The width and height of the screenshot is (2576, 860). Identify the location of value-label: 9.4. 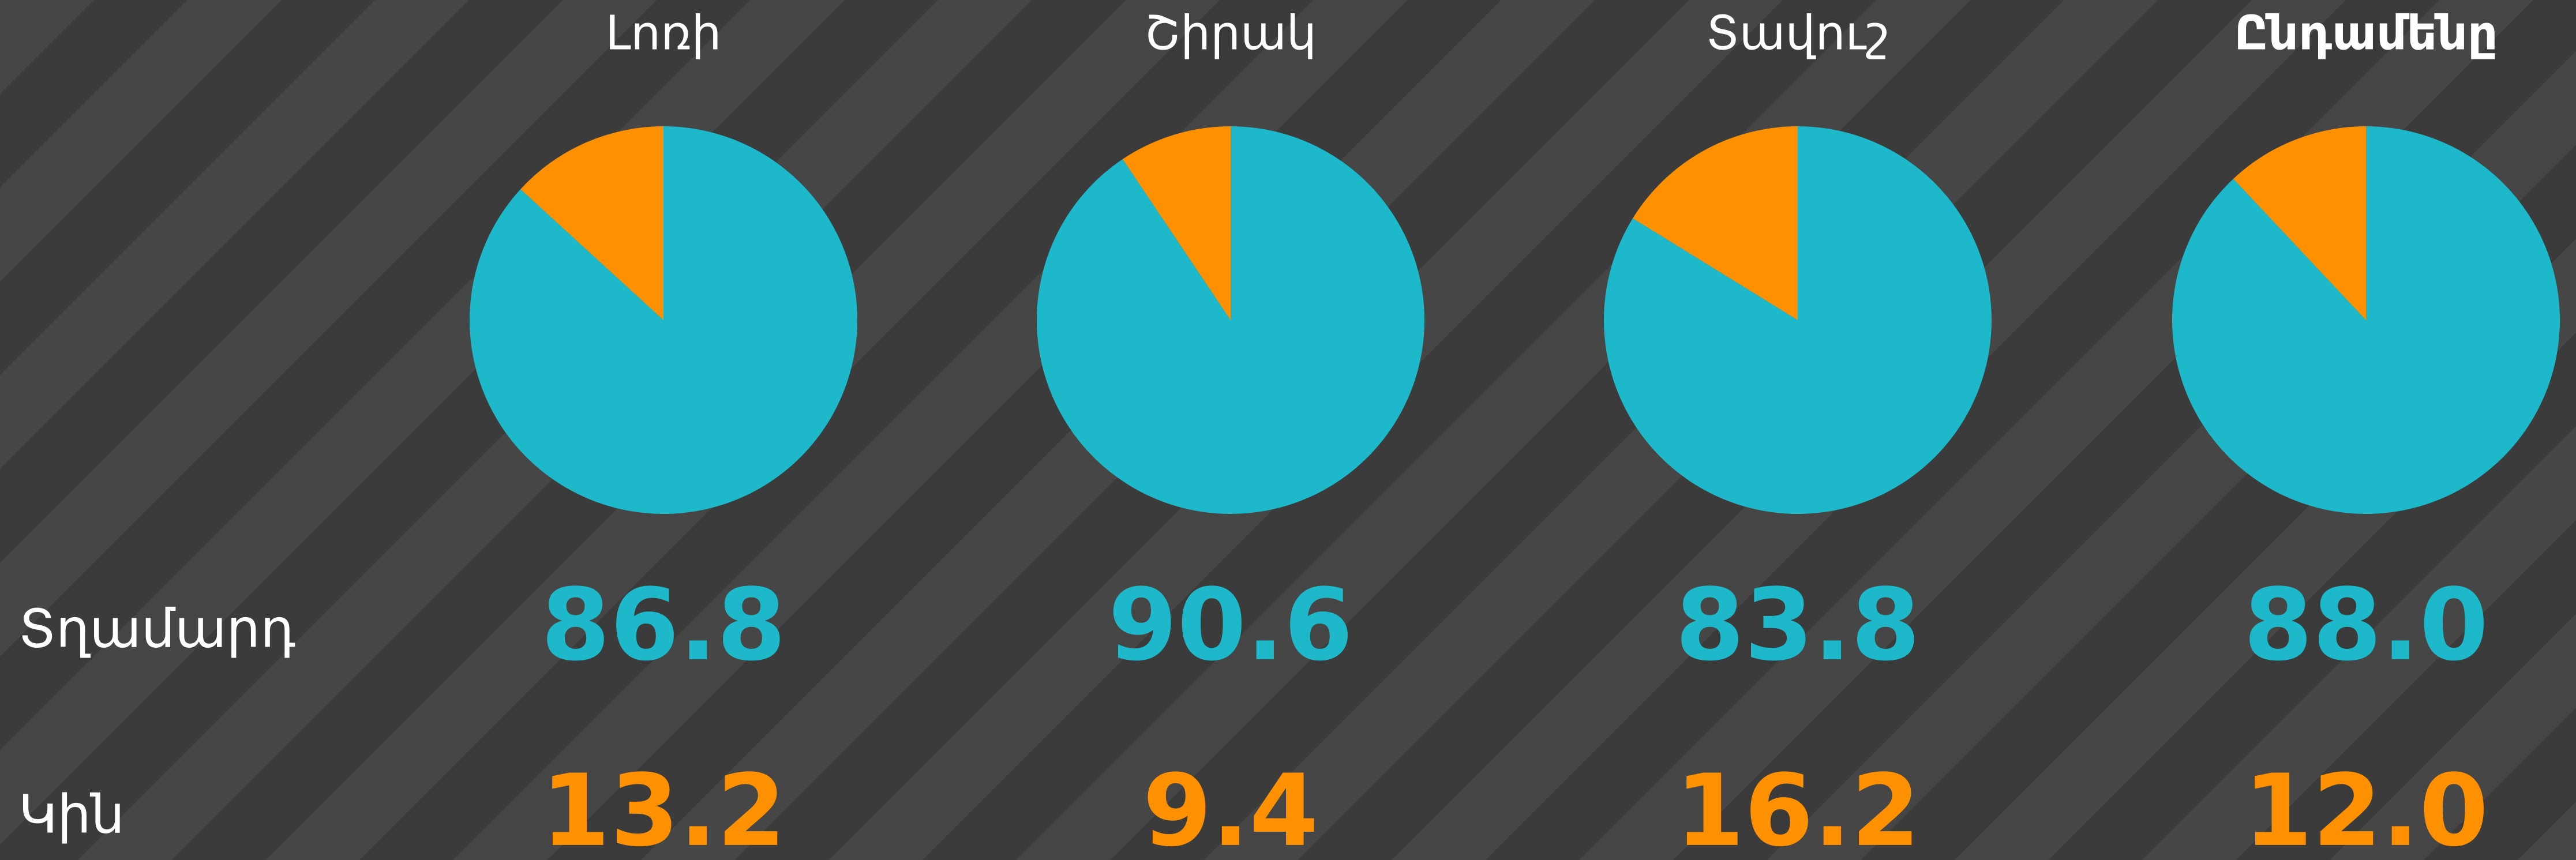
(1231, 806).